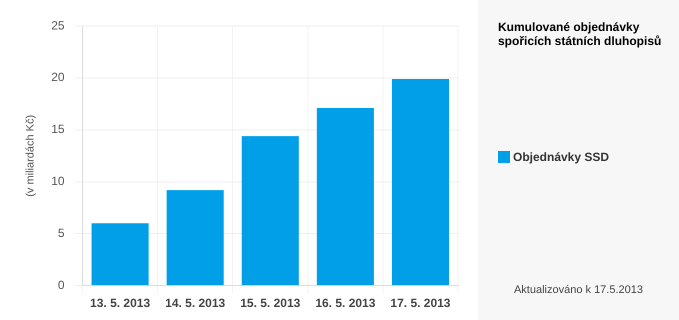 This screenshot has height=320, width=679. Describe the element at coordinates (58, 181) in the screenshot. I see `y-tick-label: 10` at that location.